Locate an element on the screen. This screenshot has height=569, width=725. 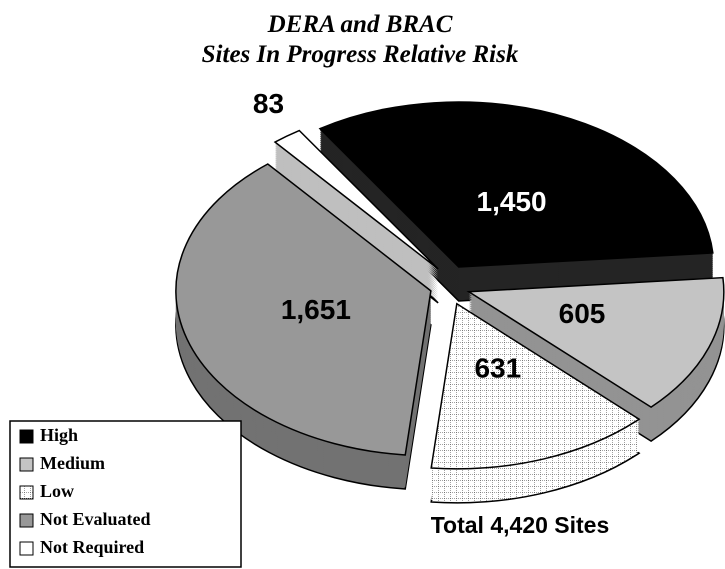
data-label: 1,651 is located at coordinates (316, 309).